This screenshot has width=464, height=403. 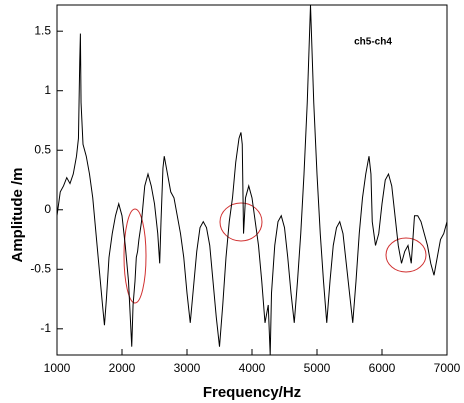 What do you see at coordinates (47, 209) in the screenshot?
I see `y-tick-label: 0` at bounding box center [47, 209].